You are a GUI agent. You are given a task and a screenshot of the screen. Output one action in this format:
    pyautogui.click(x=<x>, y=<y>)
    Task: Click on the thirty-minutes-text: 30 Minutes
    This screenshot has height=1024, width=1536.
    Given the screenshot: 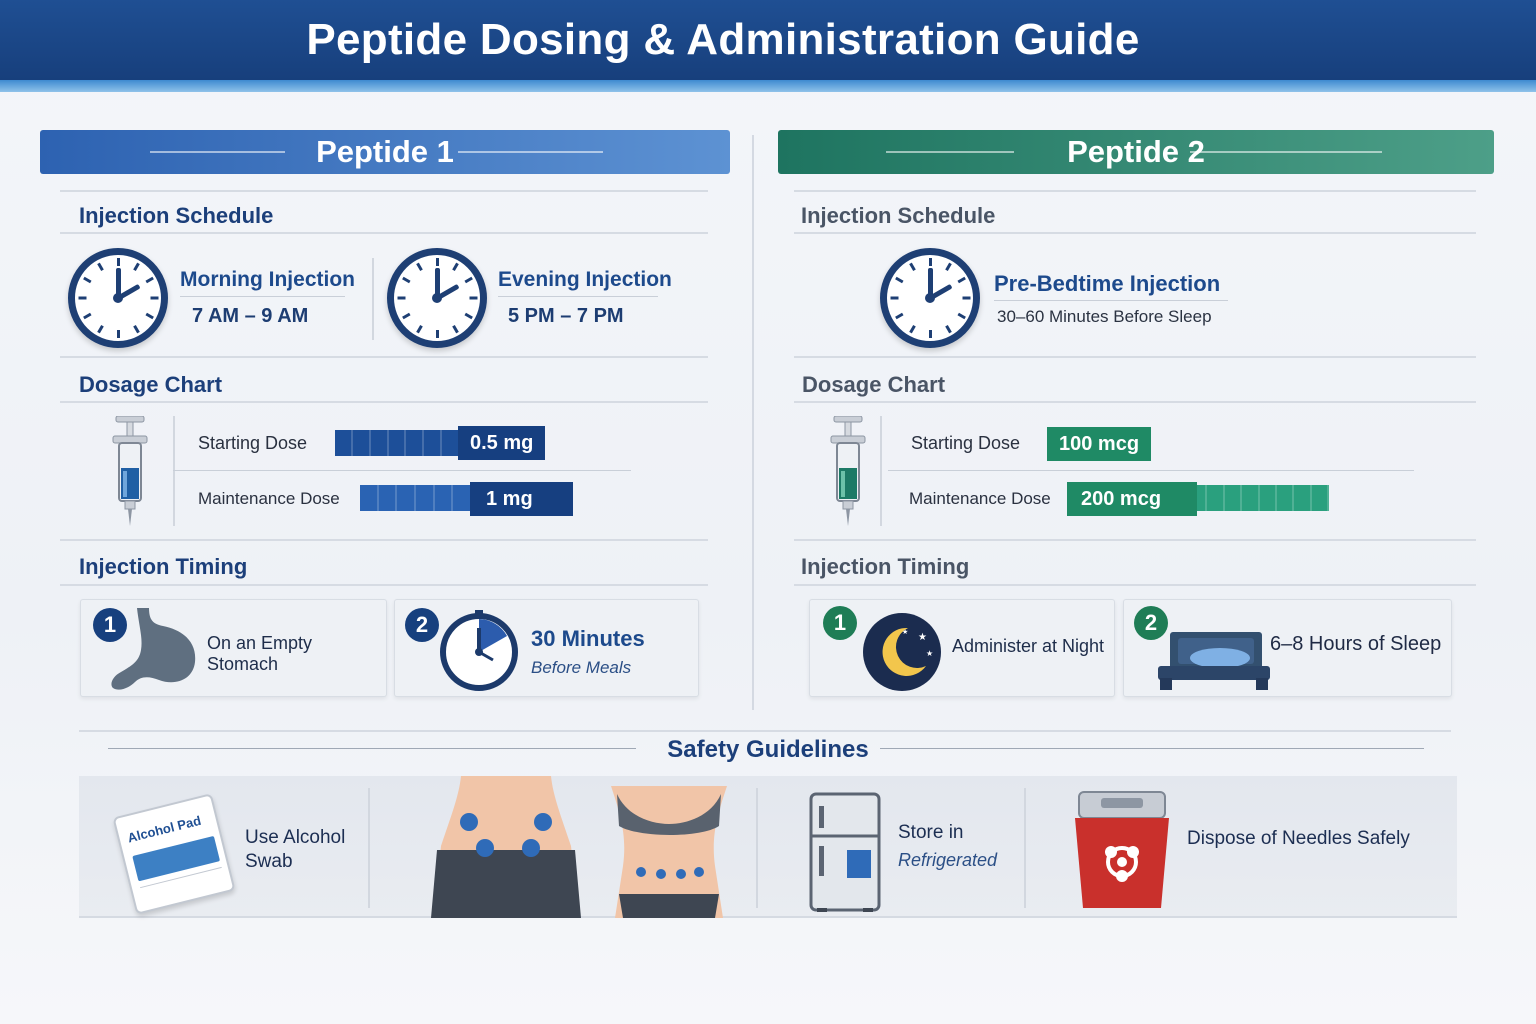 What is the action you would take?
    pyautogui.click(x=588, y=638)
    